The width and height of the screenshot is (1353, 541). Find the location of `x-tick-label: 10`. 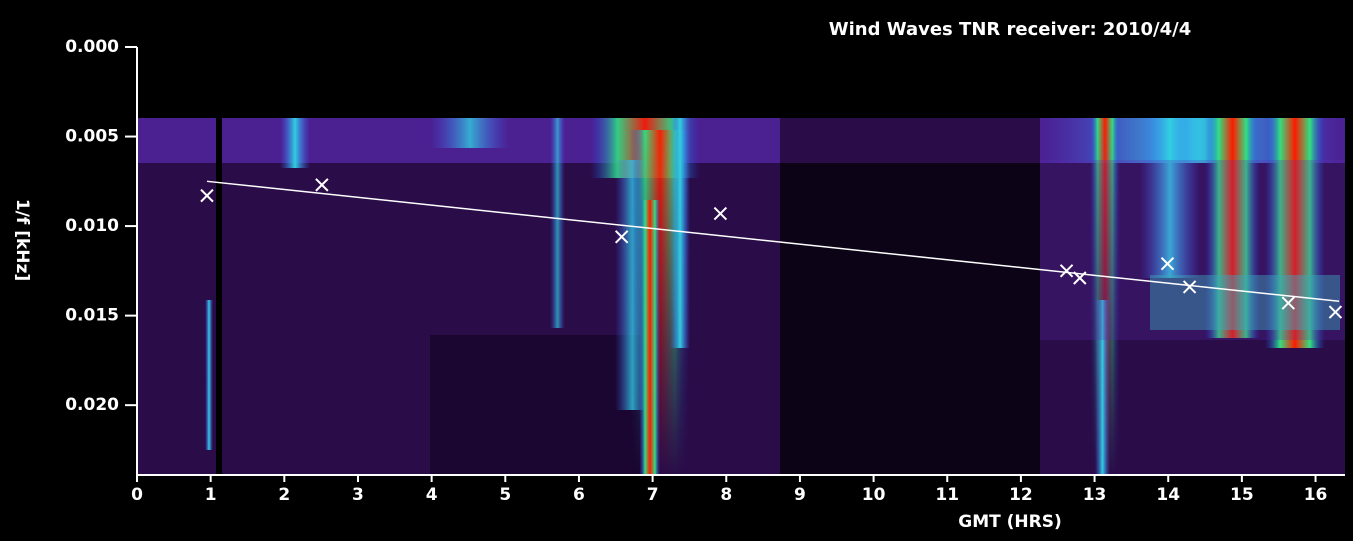

x-tick-label: 10 is located at coordinates (874, 495).